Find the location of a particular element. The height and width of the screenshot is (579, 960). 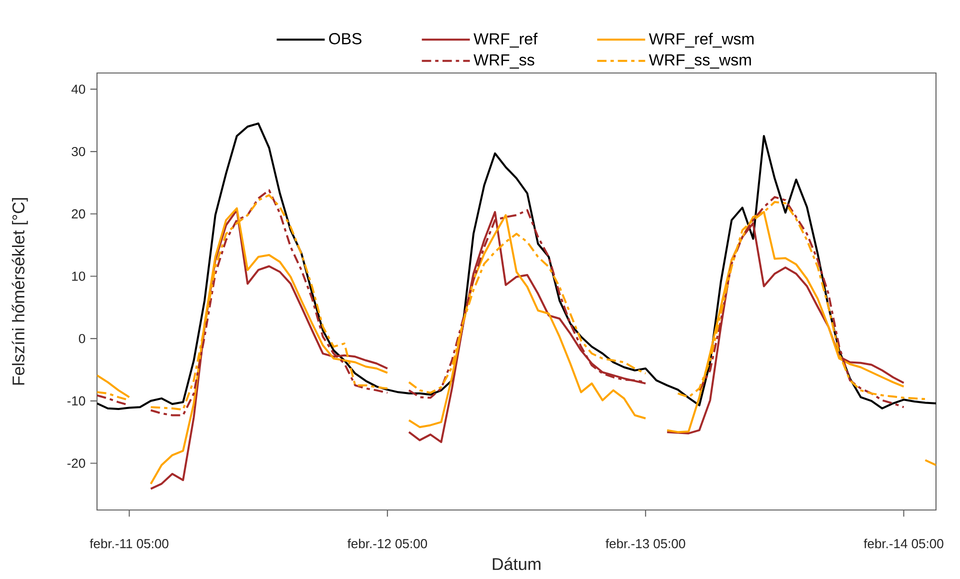

y-tick-label: -10 is located at coordinates (76, 401).